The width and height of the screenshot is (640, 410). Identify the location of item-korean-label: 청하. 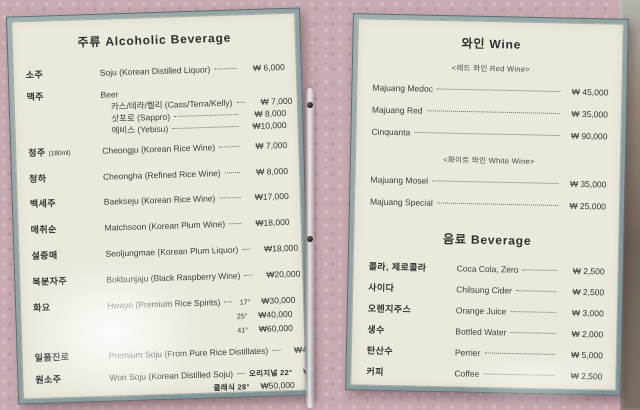
(37, 179).